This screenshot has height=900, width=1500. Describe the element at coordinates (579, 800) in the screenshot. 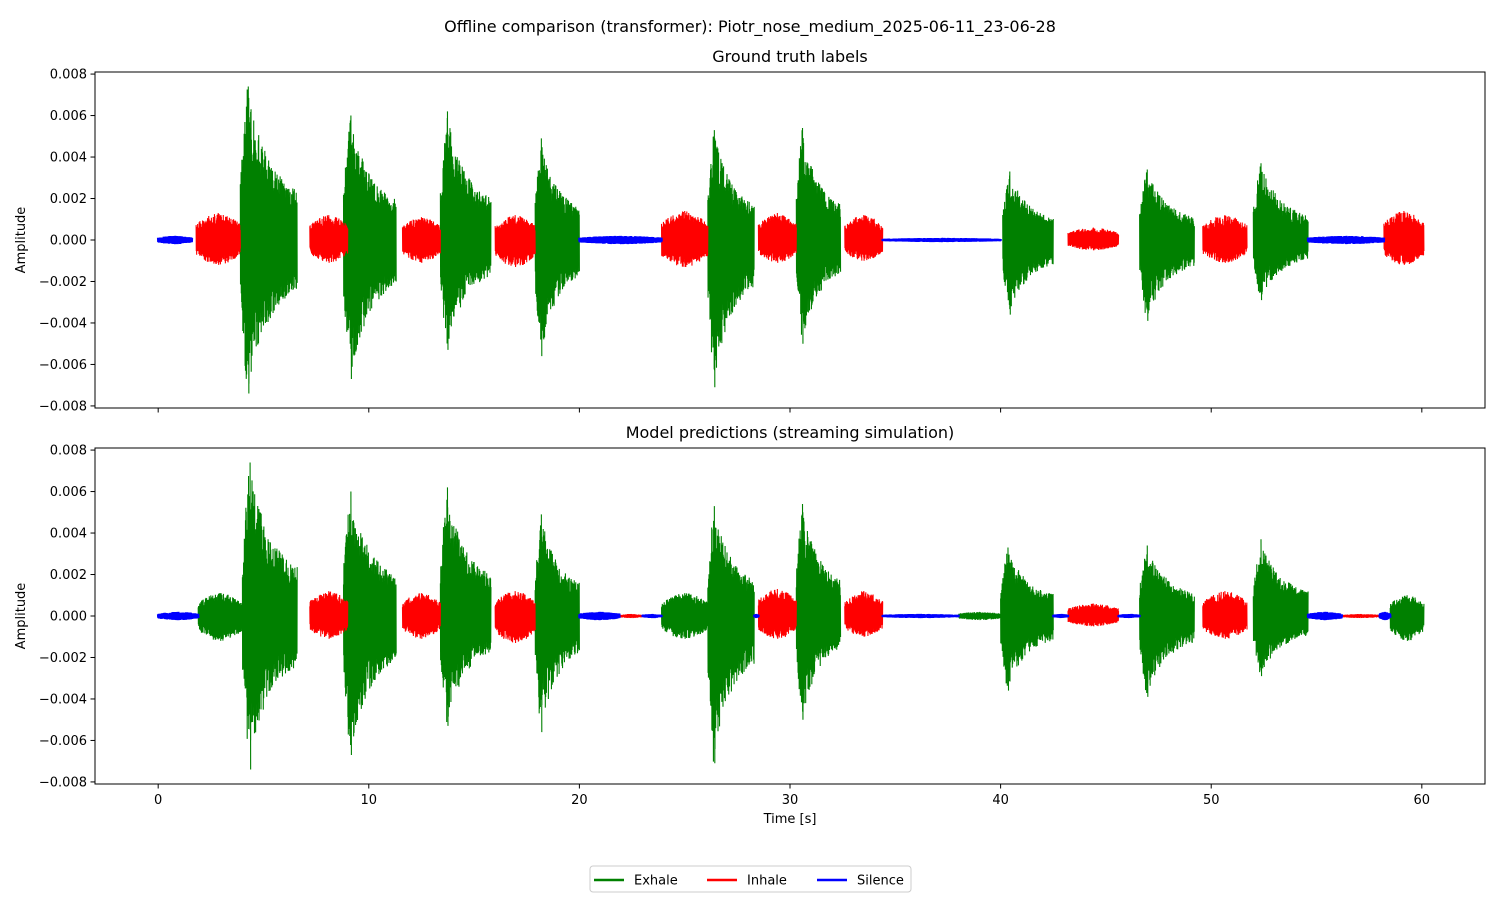

I see `x-tick-label-model-predictions: 20` at that location.